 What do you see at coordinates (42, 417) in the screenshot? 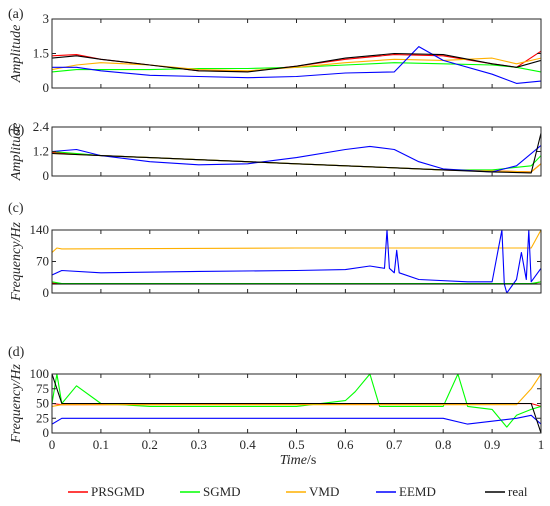
I see `y-tick-label: 25` at bounding box center [42, 417].